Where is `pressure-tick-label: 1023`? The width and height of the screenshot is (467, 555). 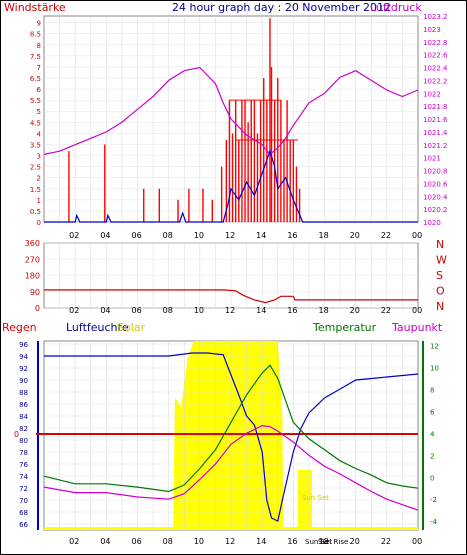
pressure-tick-label: 1023 is located at coordinates (432, 30).